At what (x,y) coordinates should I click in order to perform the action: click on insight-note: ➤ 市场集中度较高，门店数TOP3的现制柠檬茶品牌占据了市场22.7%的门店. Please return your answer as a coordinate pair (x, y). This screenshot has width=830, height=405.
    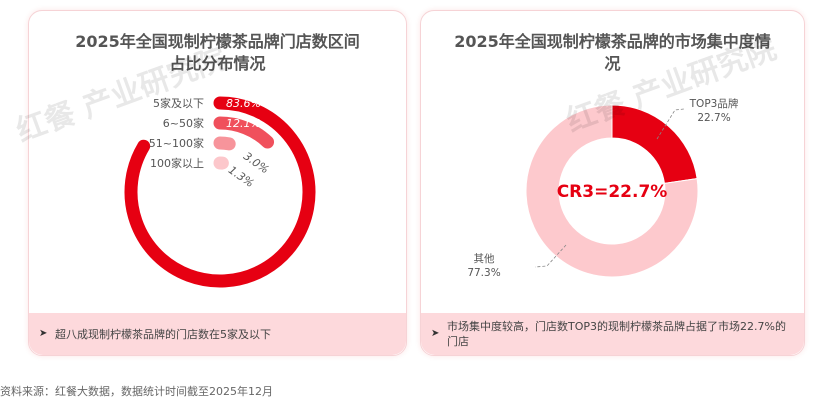
    Looking at the image, I should click on (612, 334).